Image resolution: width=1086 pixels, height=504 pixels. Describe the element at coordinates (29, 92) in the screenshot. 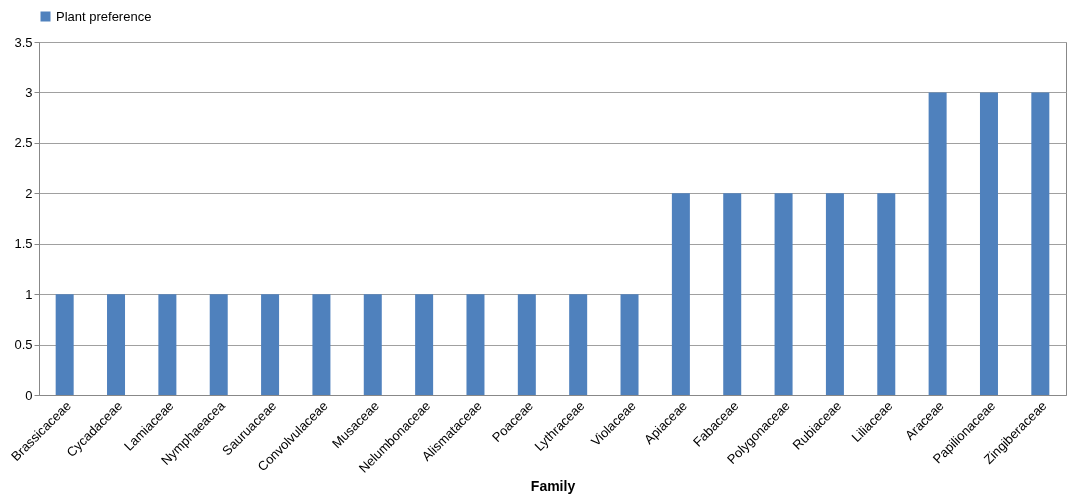

I see `y-tick-label: 3` at that location.